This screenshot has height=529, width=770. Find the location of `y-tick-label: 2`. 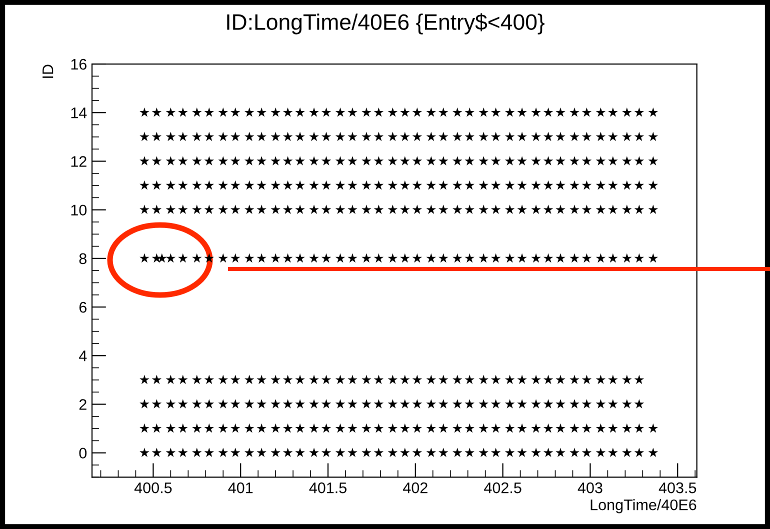

y-tick-label: 2 is located at coordinates (82, 404).